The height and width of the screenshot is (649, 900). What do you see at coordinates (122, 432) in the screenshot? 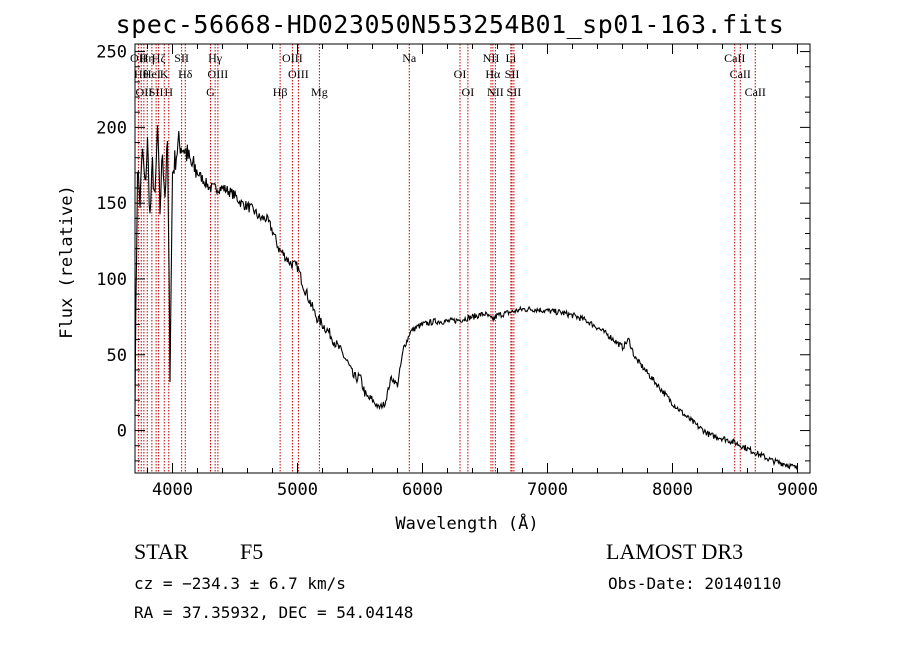
I see `y-tick-label: 0` at bounding box center [122, 432].